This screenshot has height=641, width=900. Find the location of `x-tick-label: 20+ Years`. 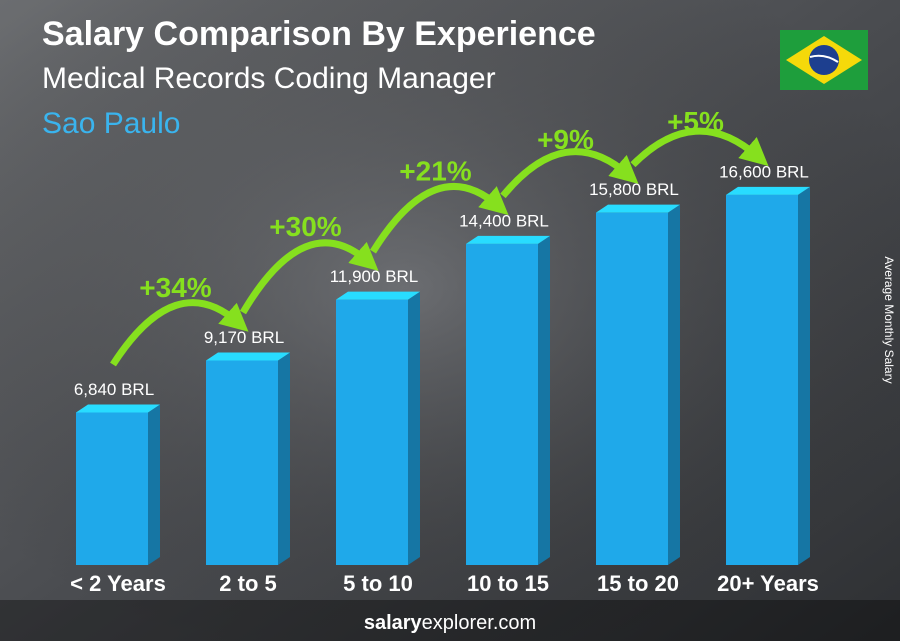

x-tick-label: 20+ Years is located at coordinates (768, 583).